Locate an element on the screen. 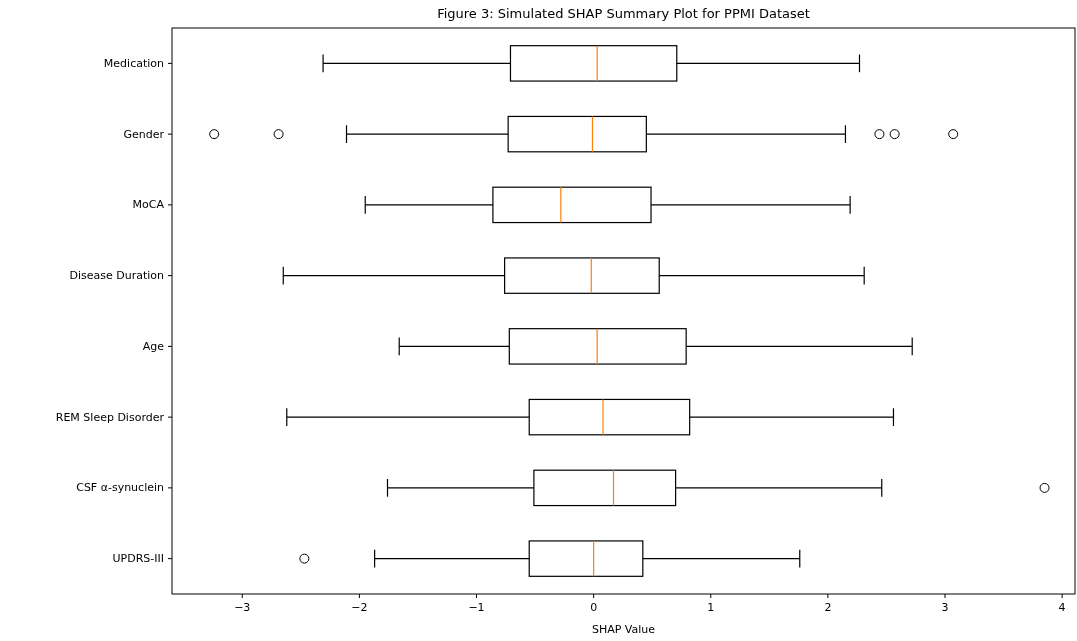 Image resolution: width=1077 pixels, height=641 pixels. y-tick-label: Disease Duration is located at coordinates (117, 276).